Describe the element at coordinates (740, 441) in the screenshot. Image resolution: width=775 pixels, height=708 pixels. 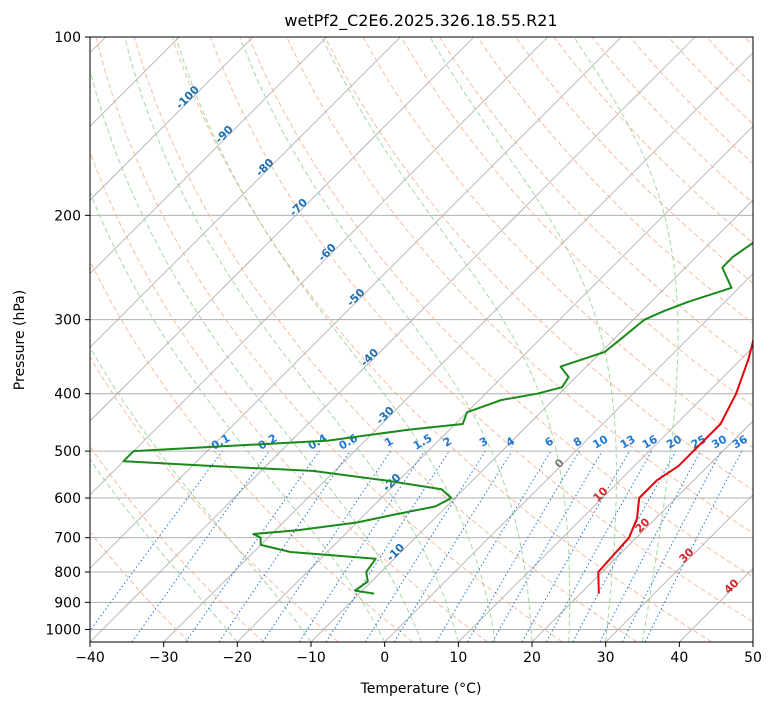
I see `mixing-ratio-label: 36` at that location.